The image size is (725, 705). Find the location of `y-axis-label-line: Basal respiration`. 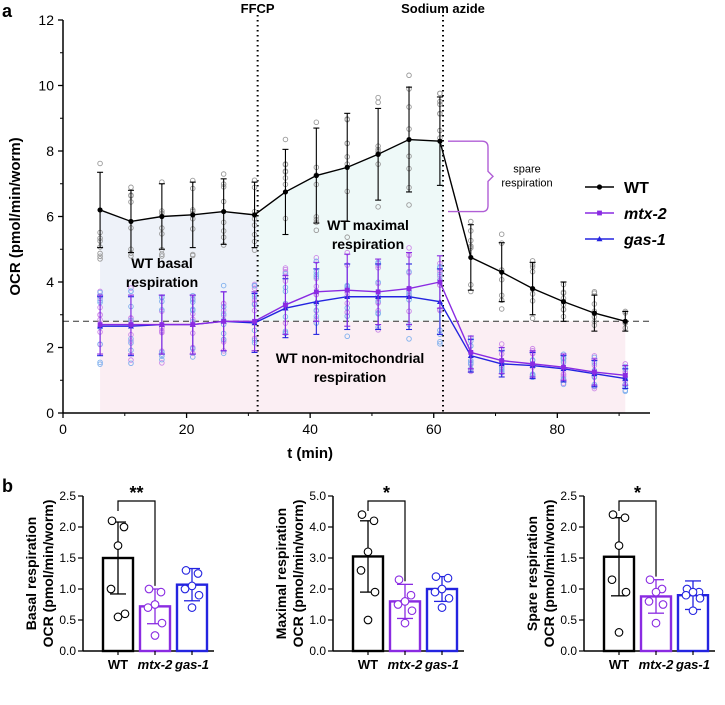

y-axis-label-line: Basal respiration is located at coordinates (31, 574).